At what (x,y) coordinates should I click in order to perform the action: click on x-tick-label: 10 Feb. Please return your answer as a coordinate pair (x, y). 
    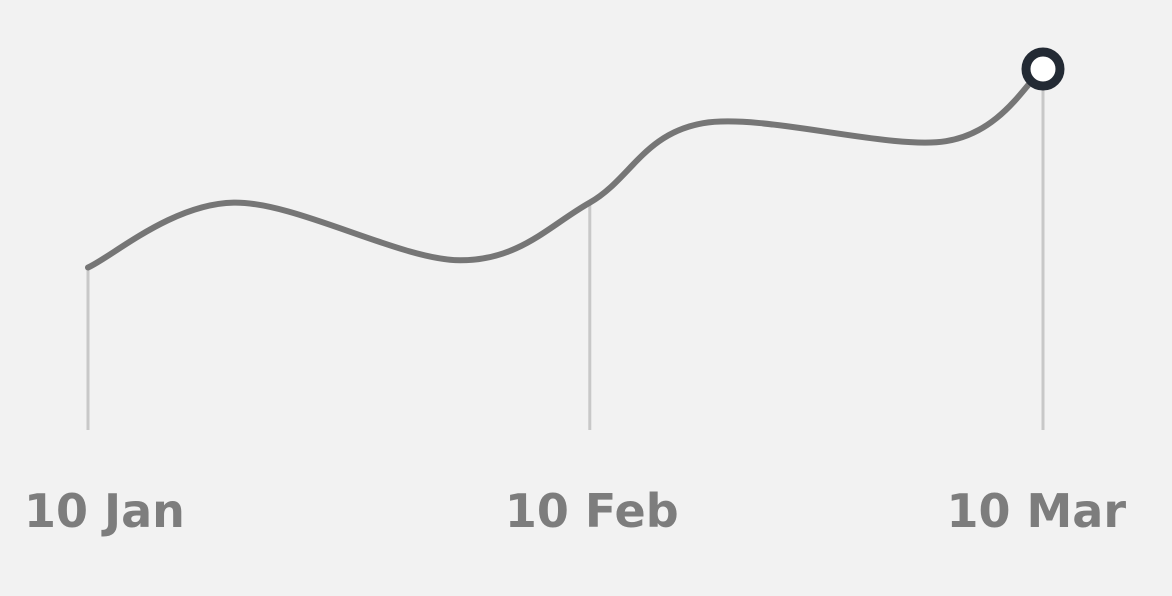
    Looking at the image, I should click on (592, 511).